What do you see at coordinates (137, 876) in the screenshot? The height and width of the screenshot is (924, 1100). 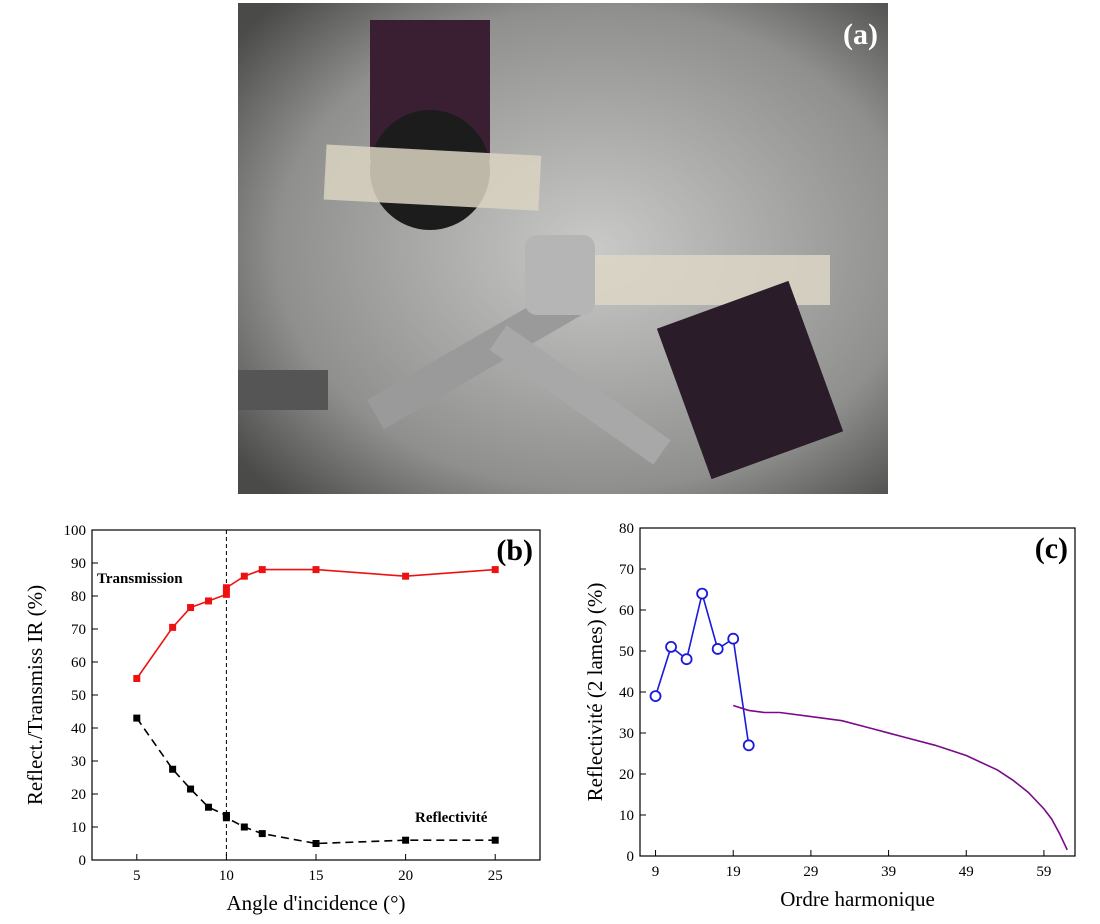 I see `x-tick-label: 5` at bounding box center [137, 876].